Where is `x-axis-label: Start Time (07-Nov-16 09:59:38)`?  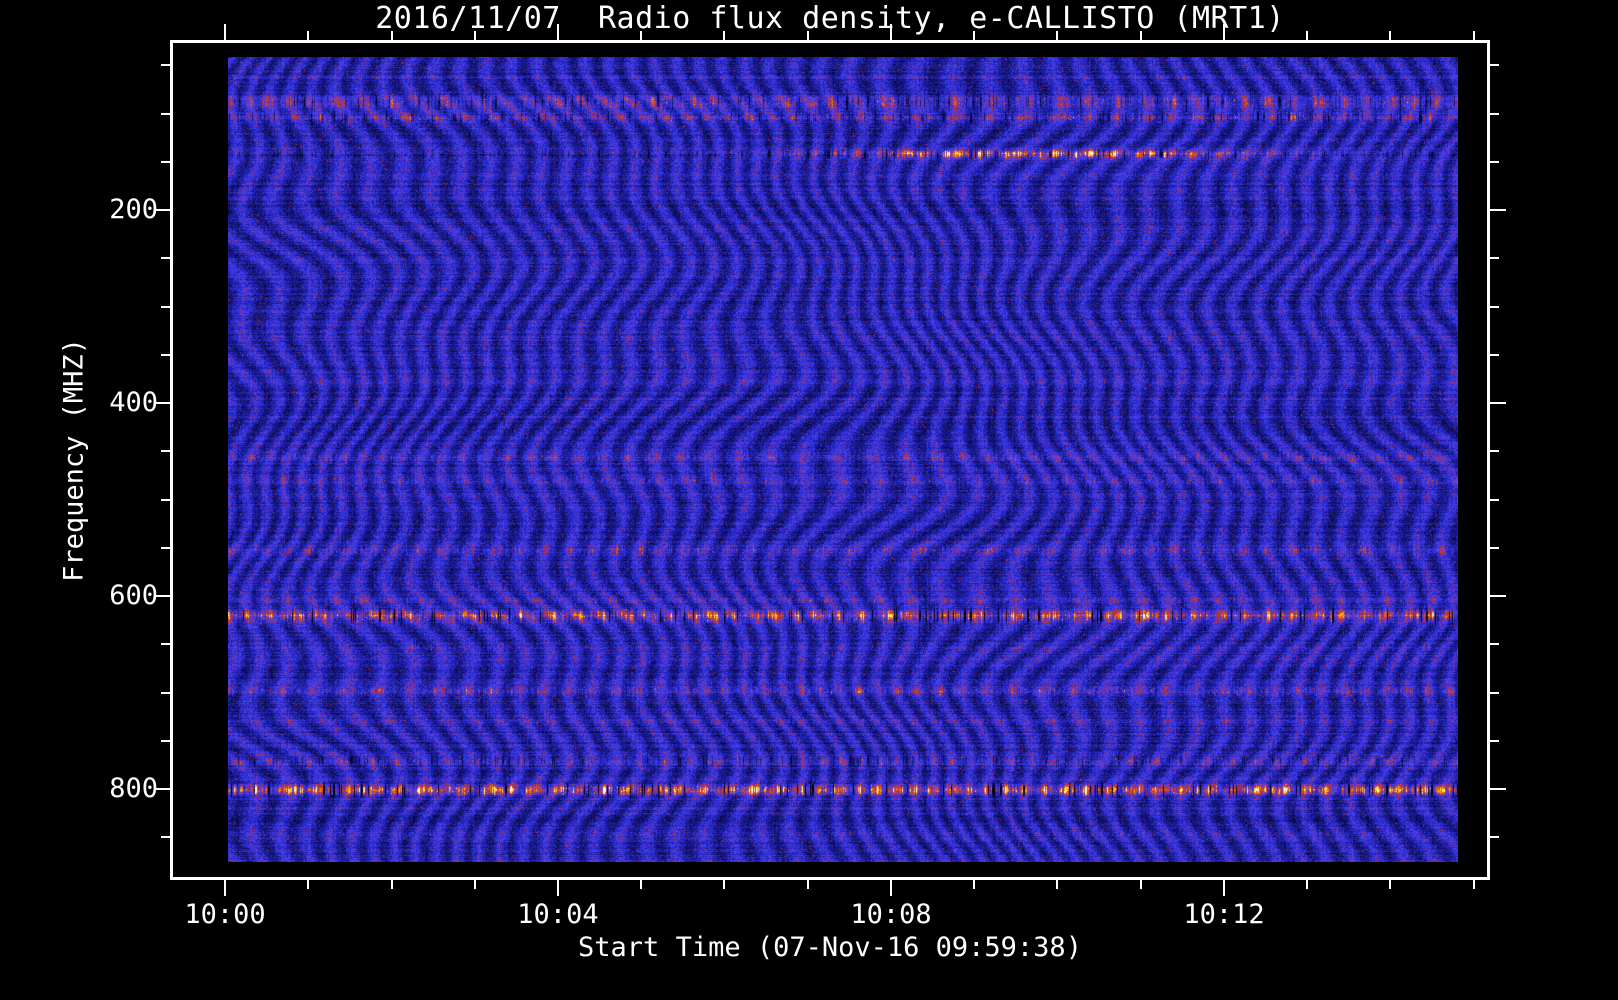 x-axis-label: Start Time (07-Nov-16 09:59:38) is located at coordinates (830, 947).